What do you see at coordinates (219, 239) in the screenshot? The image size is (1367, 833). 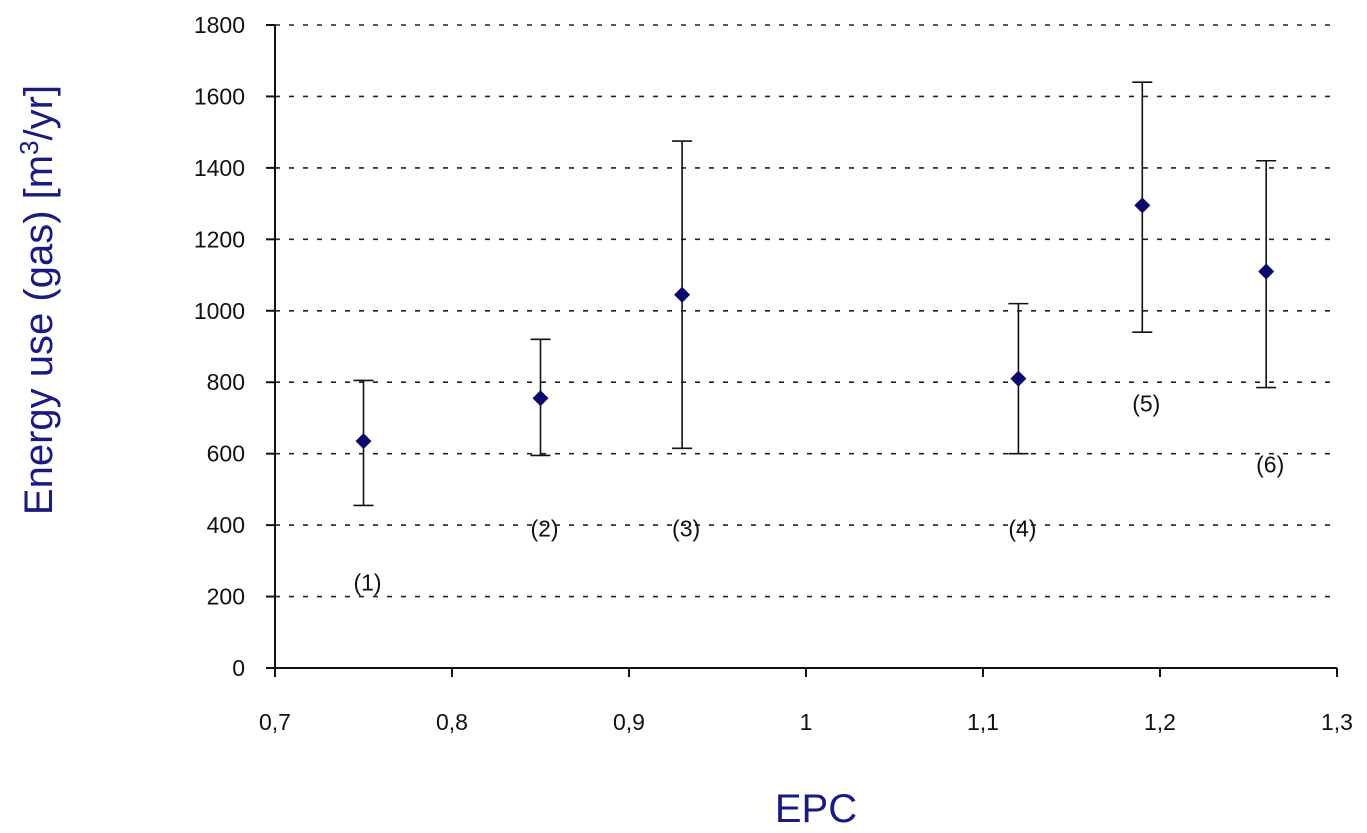 I see `y-tick-label: 1200` at bounding box center [219, 239].